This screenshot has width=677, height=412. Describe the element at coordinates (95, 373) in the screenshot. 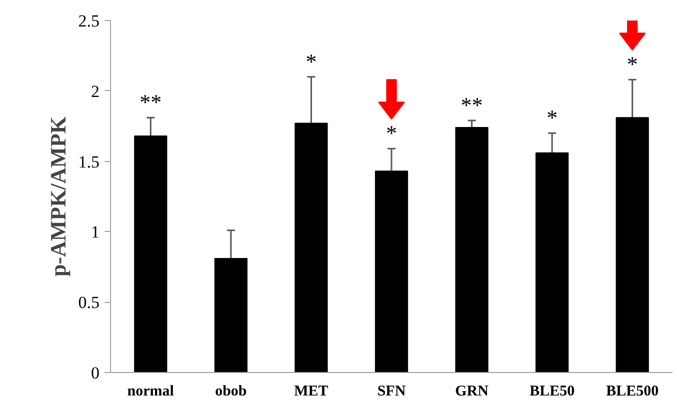

I see `y-tick-label: 0` at that location.